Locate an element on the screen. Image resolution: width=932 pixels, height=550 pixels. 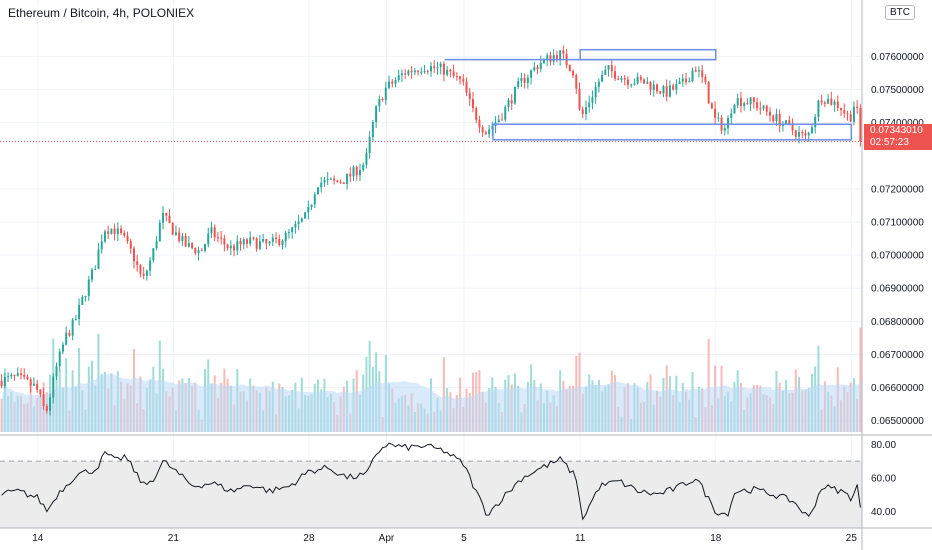
price-tick-label: 0.07100000 is located at coordinates (897, 222).